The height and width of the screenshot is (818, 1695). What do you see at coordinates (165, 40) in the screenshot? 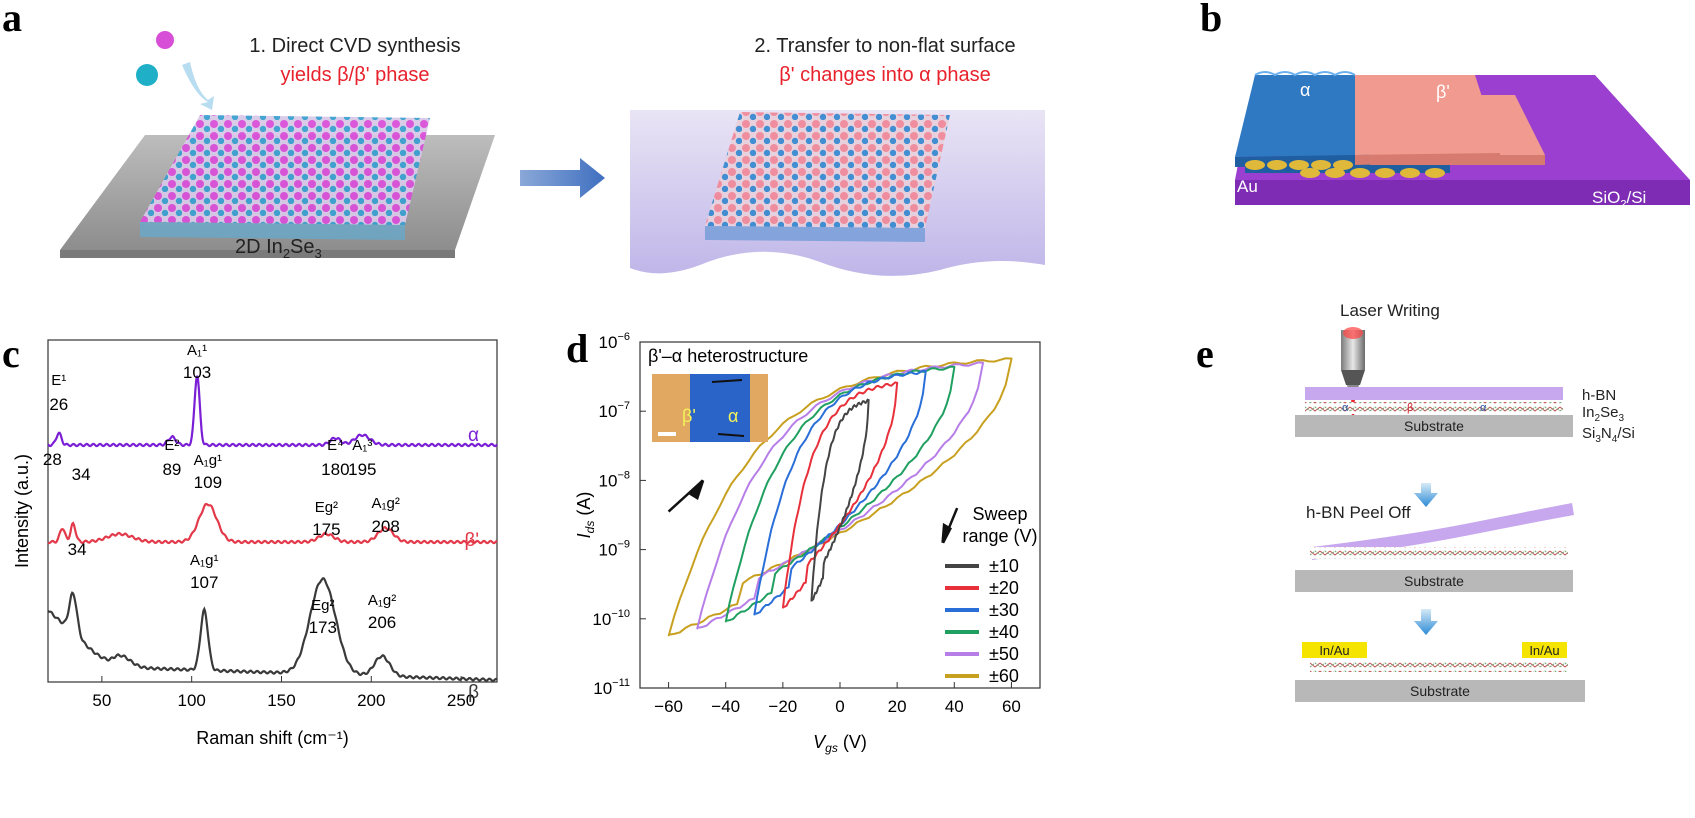
I see `precursor-atom-magenta` at bounding box center [165, 40].